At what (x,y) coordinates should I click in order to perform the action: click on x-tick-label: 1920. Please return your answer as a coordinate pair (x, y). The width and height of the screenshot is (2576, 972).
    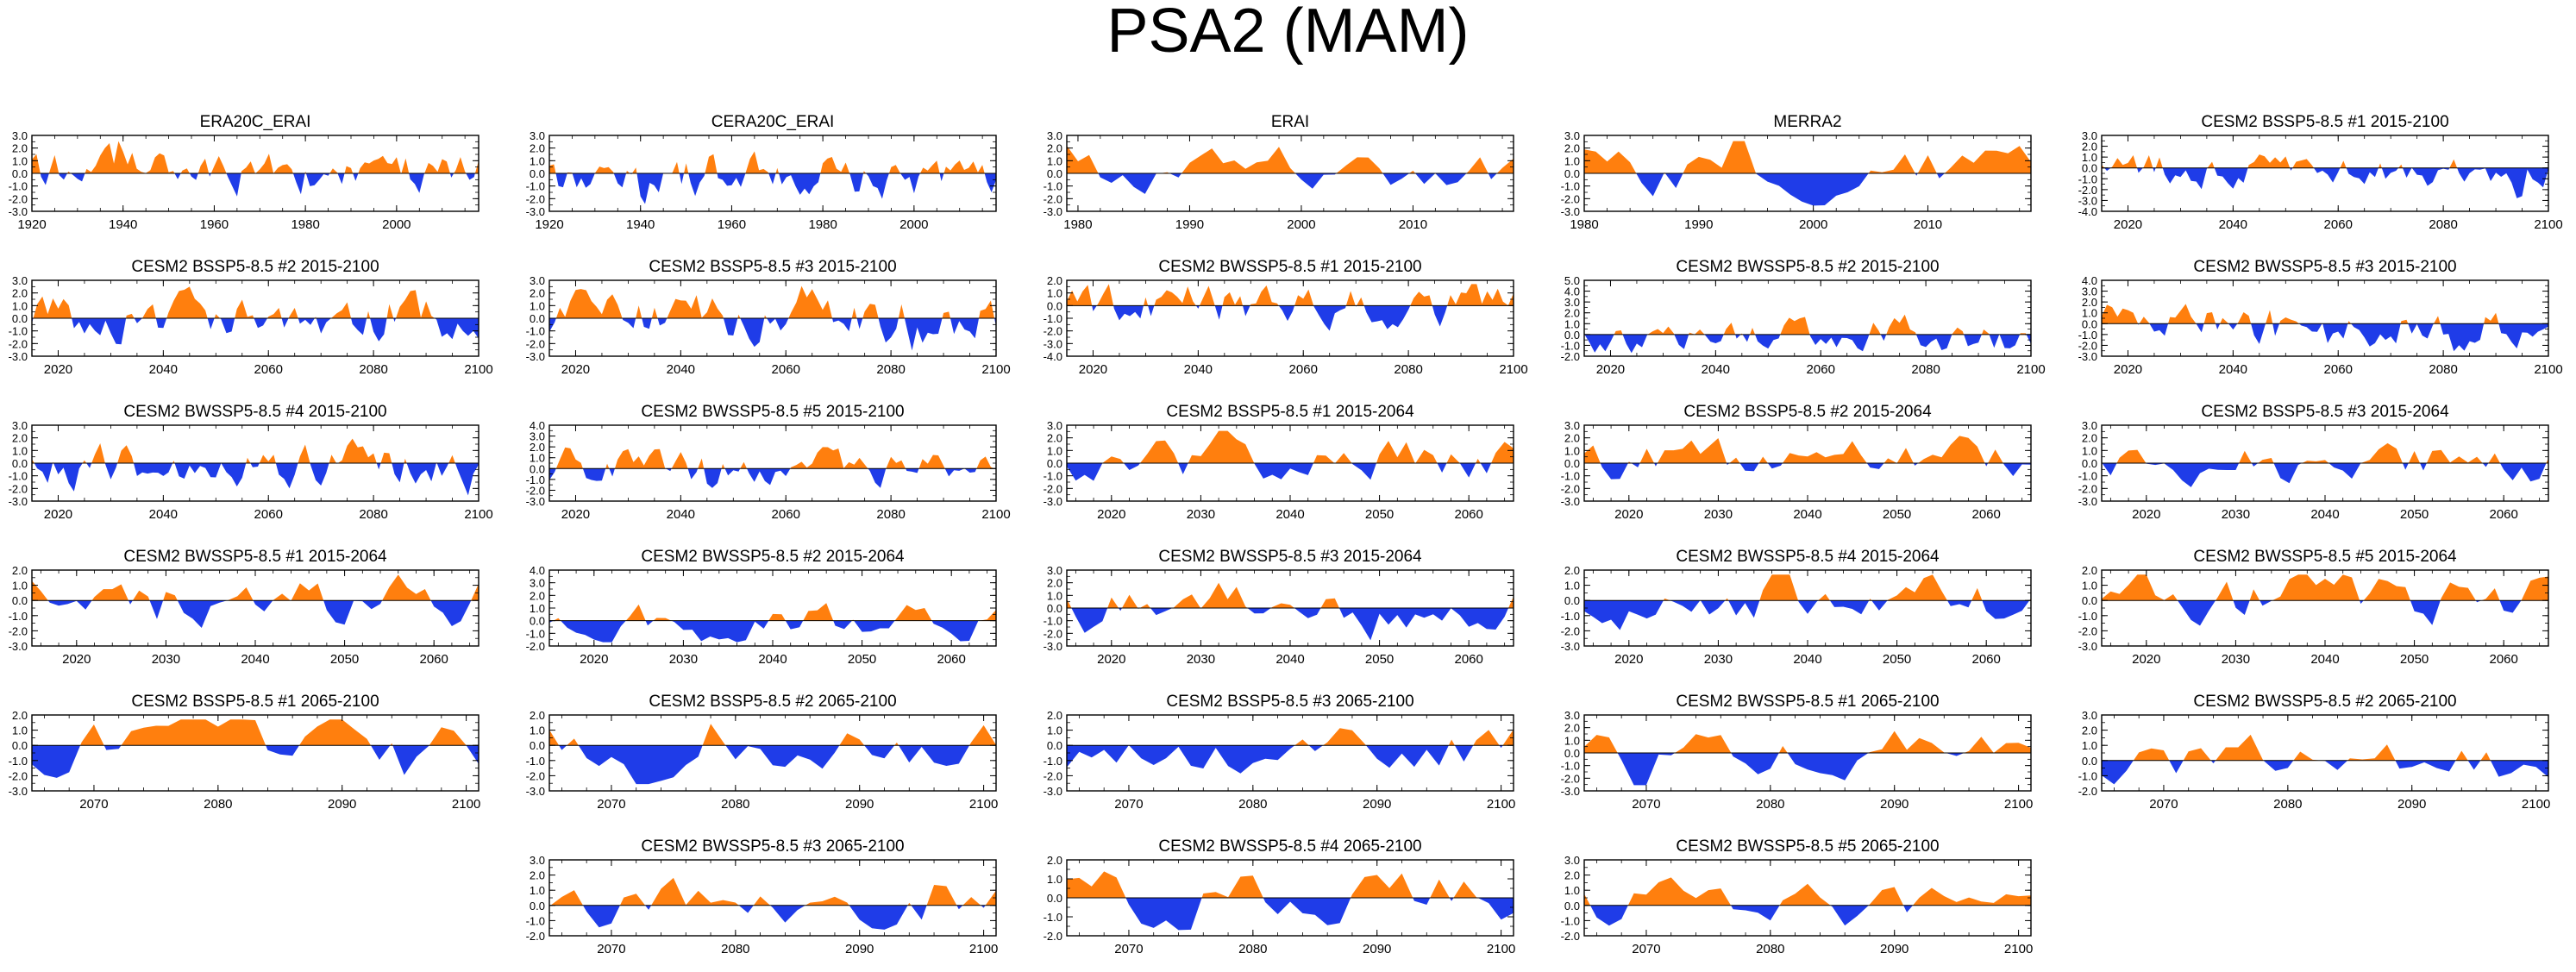
    Looking at the image, I should click on (31, 224).